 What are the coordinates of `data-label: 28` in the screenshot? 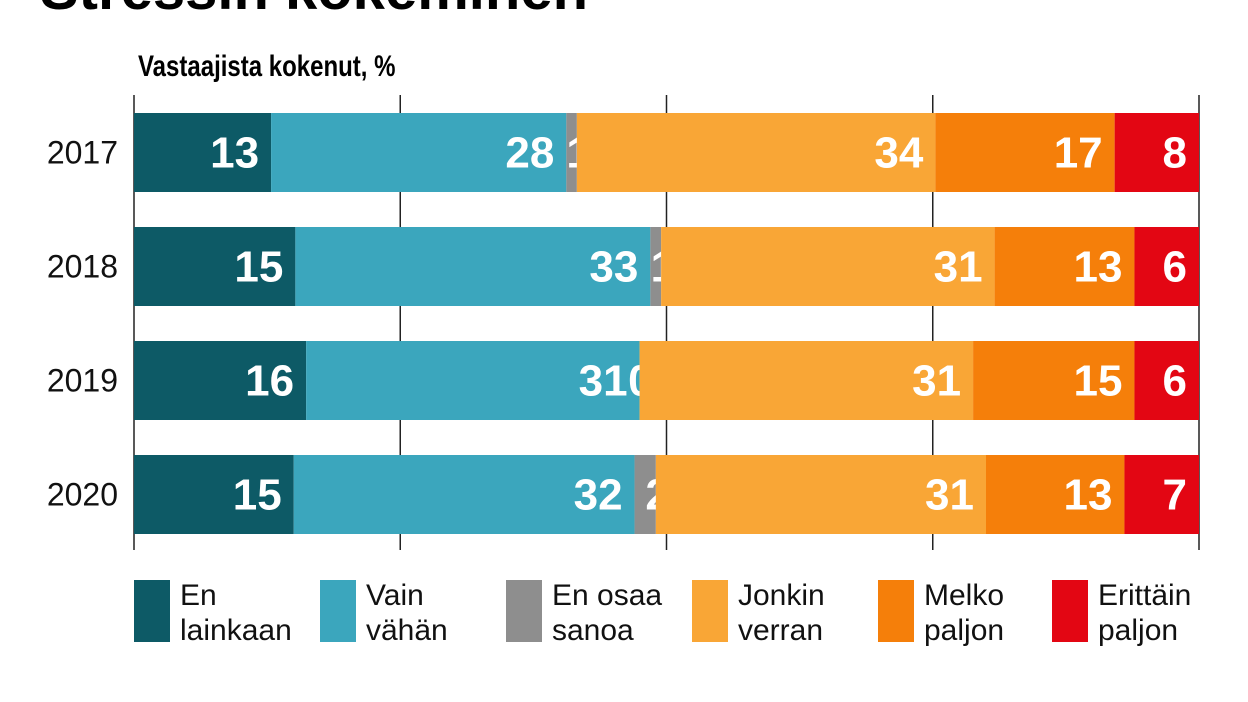 It's located at (529, 153).